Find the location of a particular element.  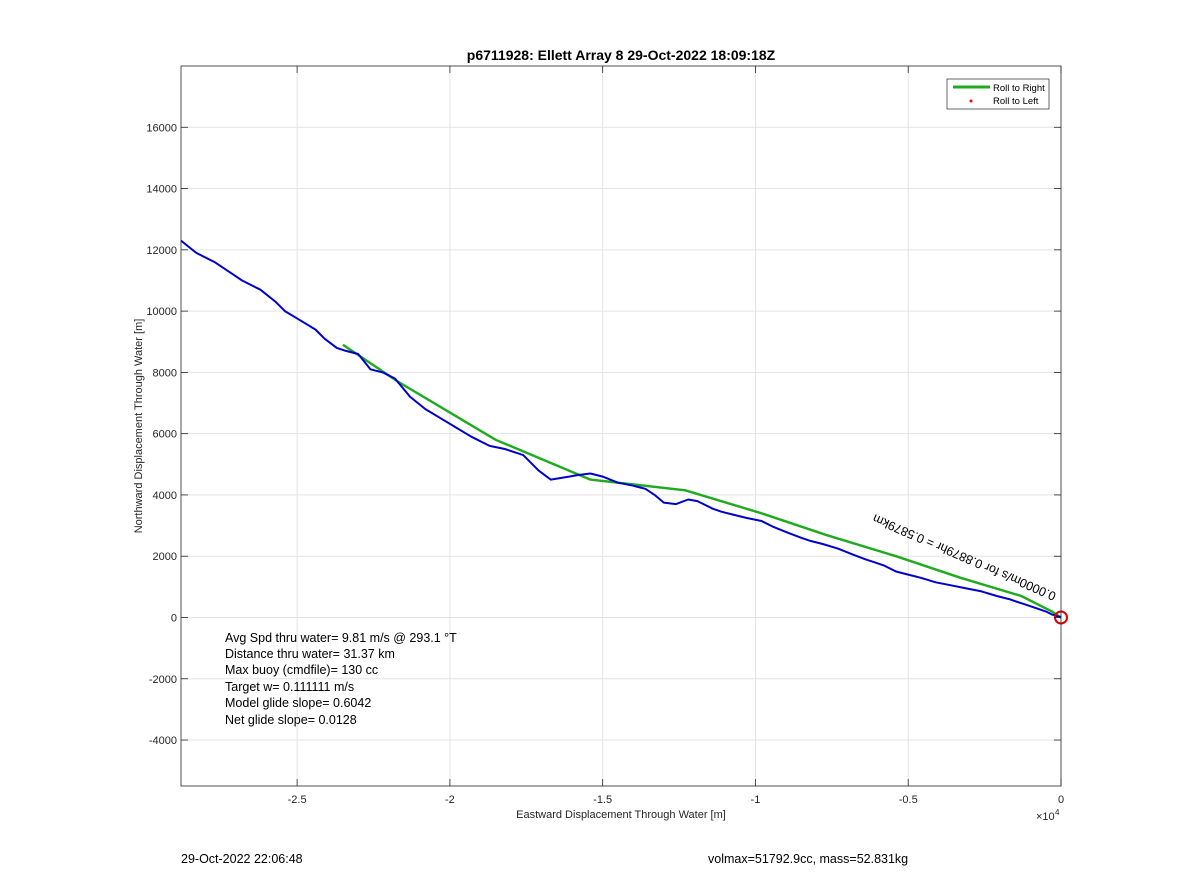

stat-distance: Distance thru water= 31.37 km is located at coordinates (310, 654).